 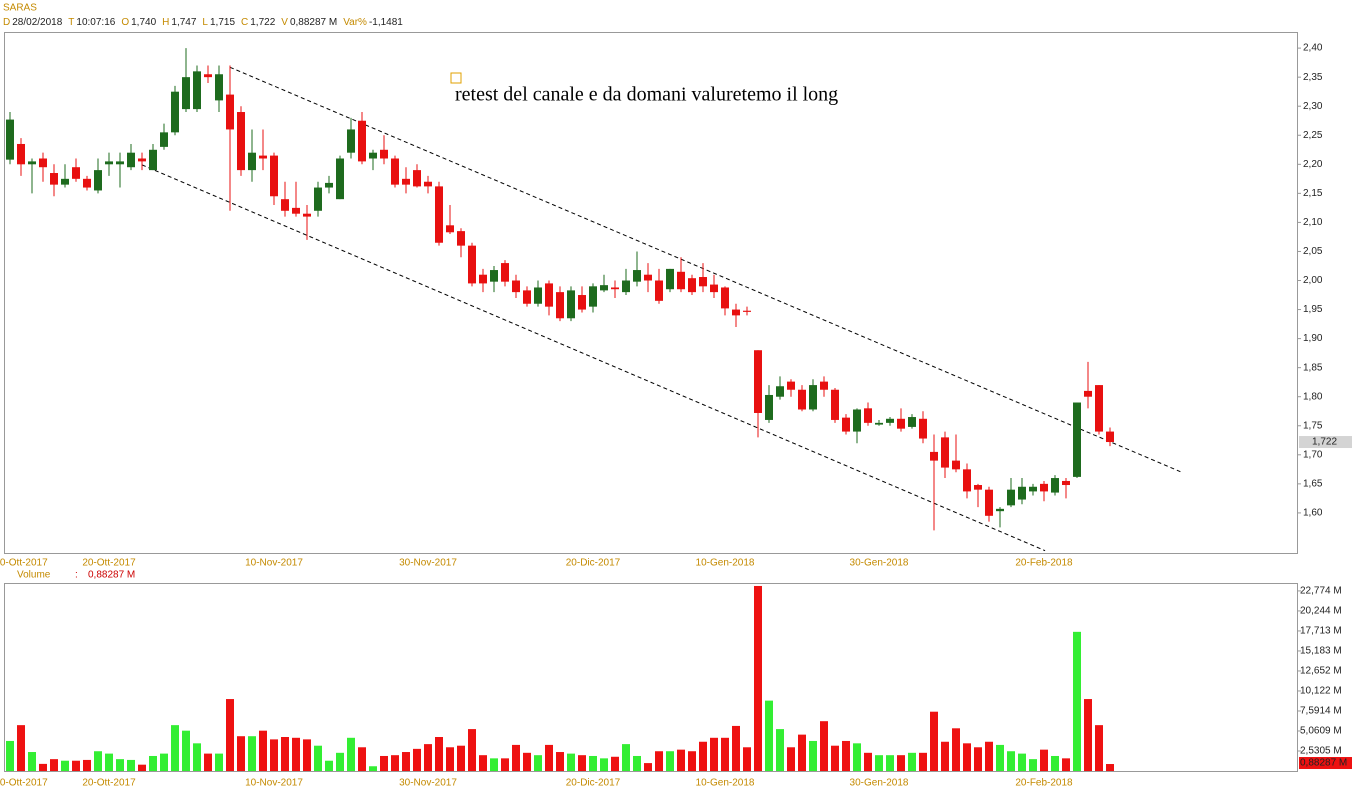 I want to click on info-label: L, so click(x=205, y=22).